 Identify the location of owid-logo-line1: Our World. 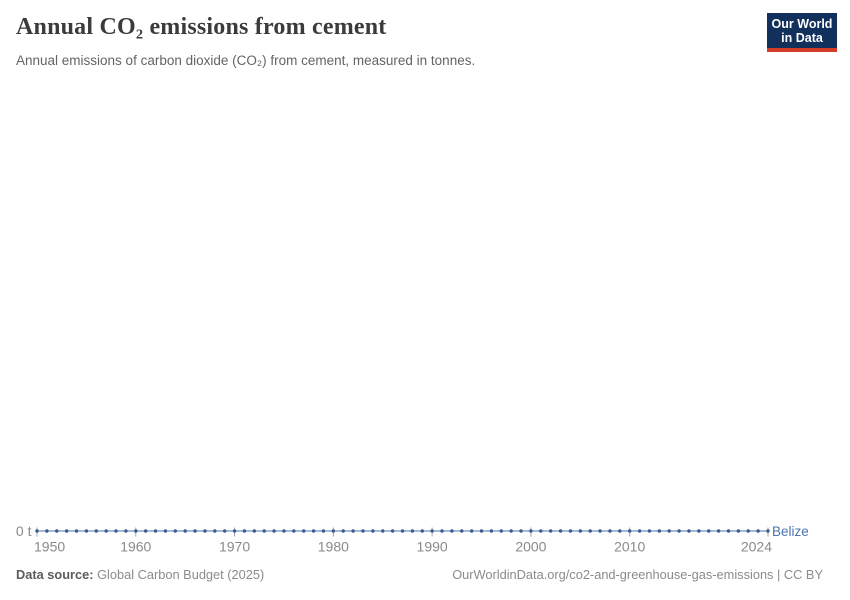
(802, 24).